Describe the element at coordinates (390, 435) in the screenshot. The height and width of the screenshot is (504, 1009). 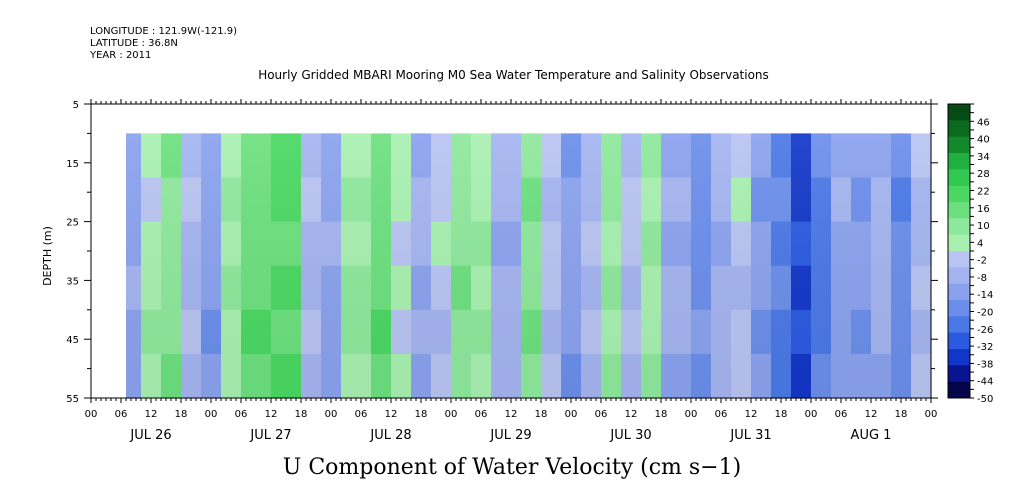
I see `x-day-label: JUL 28` at that location.